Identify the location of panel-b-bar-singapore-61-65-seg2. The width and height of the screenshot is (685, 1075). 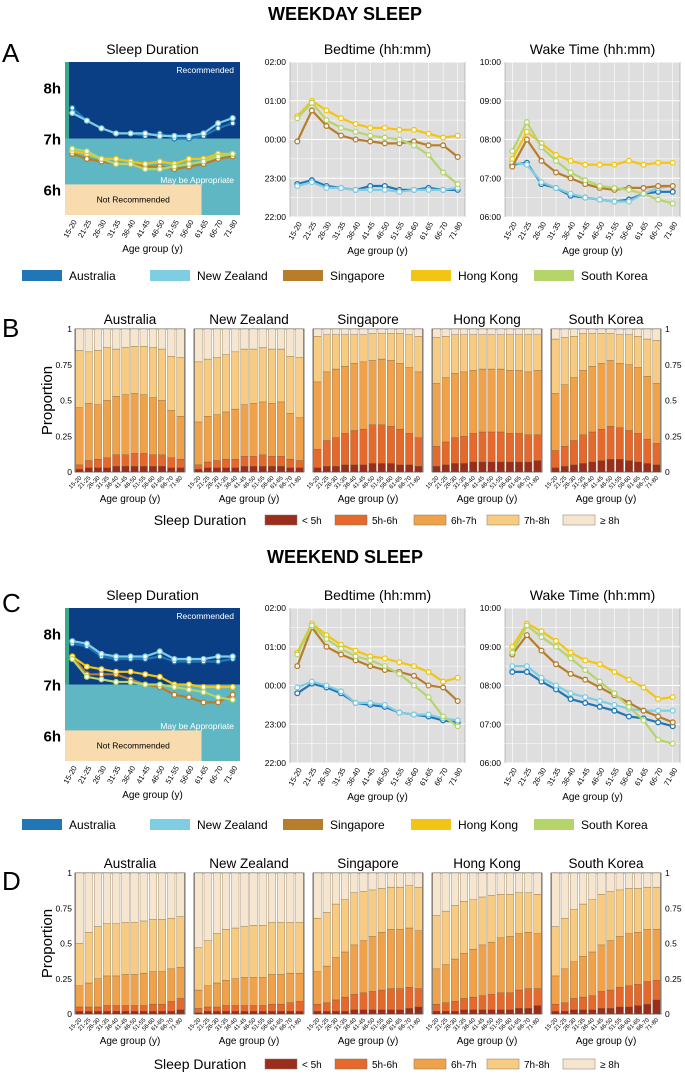
(400, 396).